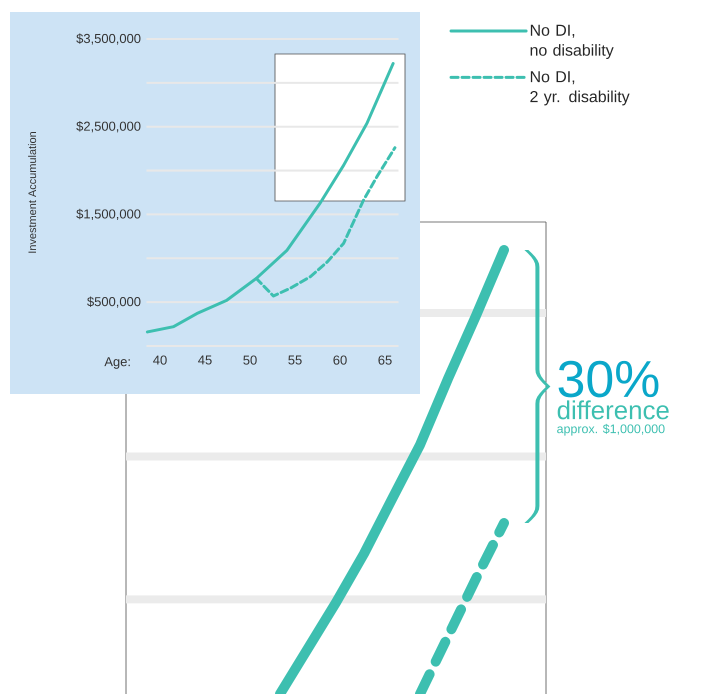  Describe the element at coordinates (340, 360) in the screenshot. I see `x-tick-label: 60` at that location.